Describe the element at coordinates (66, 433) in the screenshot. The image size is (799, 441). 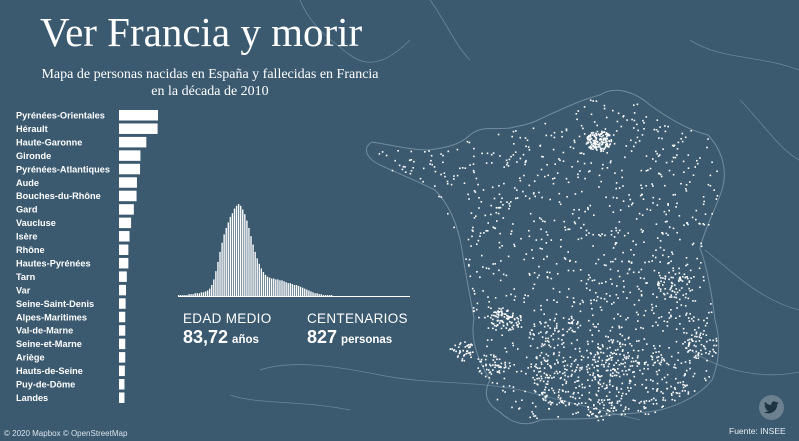
I see `map-attribution: © 2020 Mapbox © OpenStreetMap` at that location.